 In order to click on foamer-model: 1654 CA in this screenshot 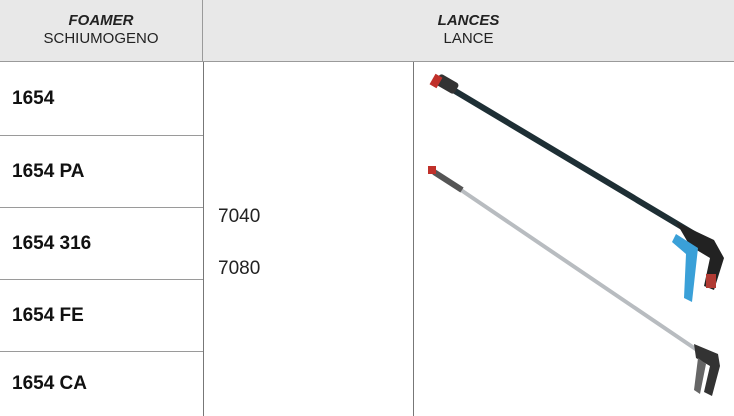, I will do `click(49, 383)`.